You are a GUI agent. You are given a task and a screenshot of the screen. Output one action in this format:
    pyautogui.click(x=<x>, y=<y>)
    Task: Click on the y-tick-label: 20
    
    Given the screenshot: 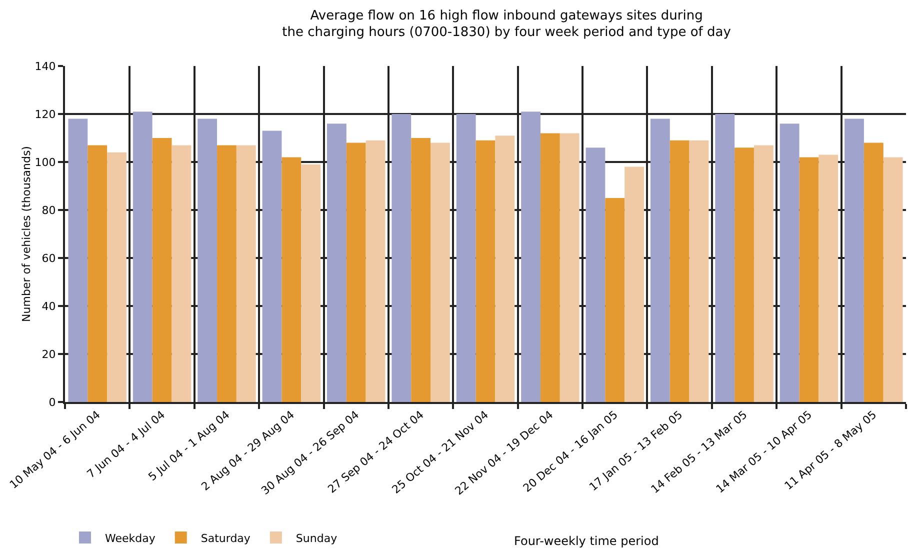 What is the action you would take?
    pyautogui.click(x=49, y=354)
    